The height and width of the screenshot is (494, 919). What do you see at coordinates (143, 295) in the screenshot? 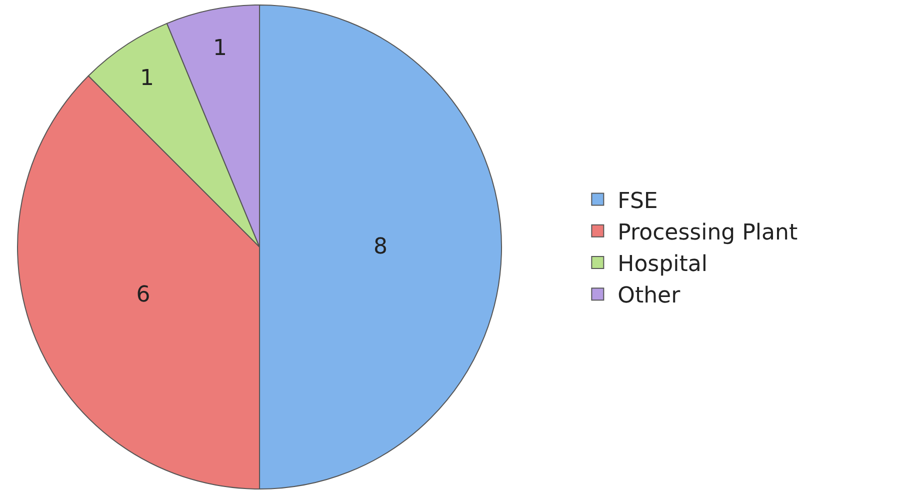
I see `data-label: 6` at bounding box center [143, 295].